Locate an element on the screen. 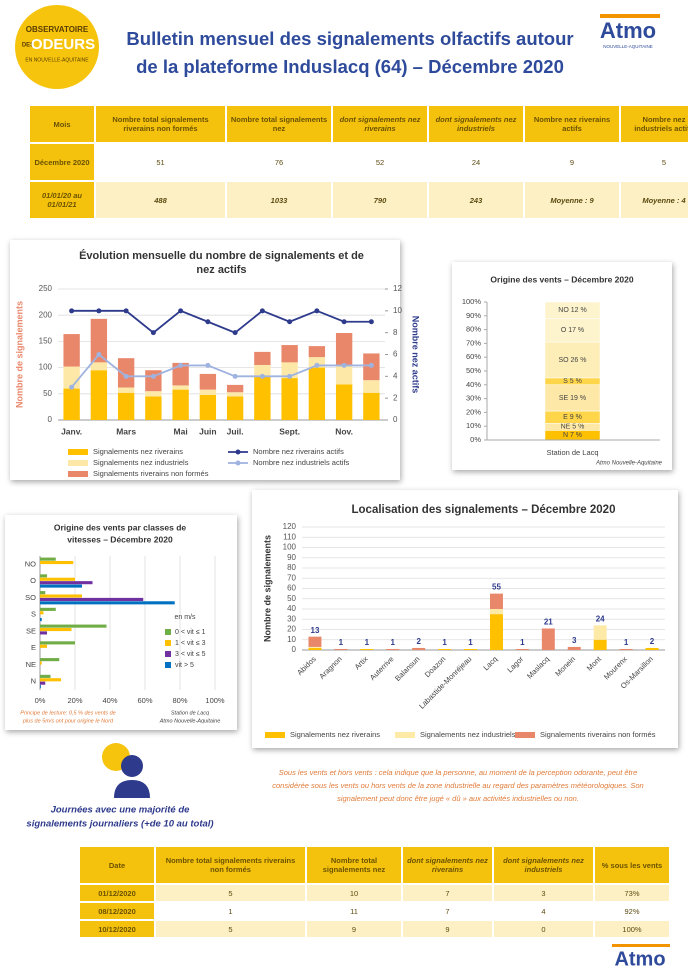 This screenshot has width=688, height=979. x-tick-label: 20% is located at coordinates (74, 700).